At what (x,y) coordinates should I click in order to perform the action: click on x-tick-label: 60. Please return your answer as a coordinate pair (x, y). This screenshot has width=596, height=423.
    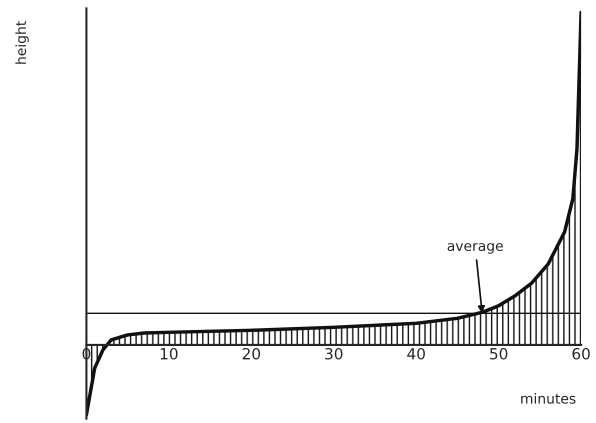
    Looking at the image, I should click on (581, 354).